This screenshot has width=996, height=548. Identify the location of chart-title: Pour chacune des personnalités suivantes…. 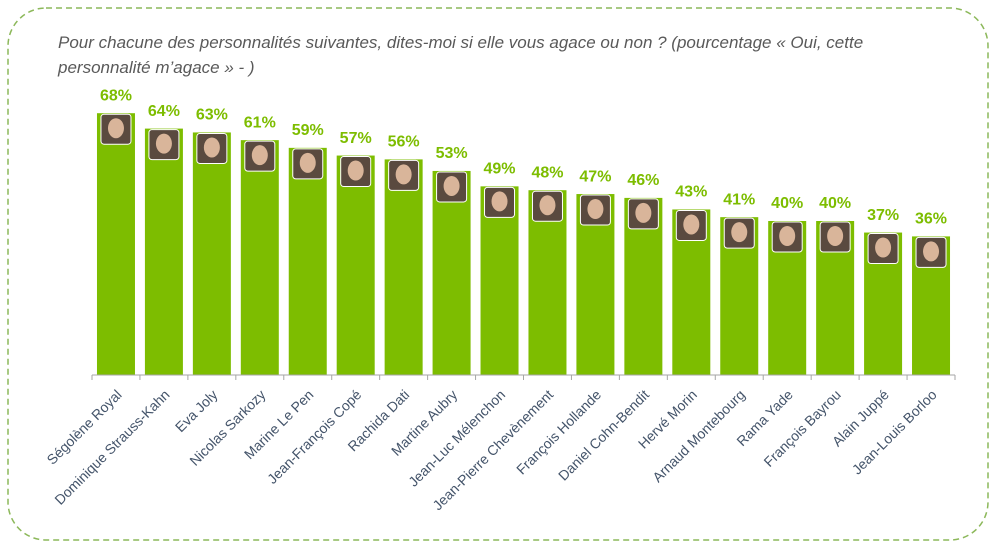
(461, 55).